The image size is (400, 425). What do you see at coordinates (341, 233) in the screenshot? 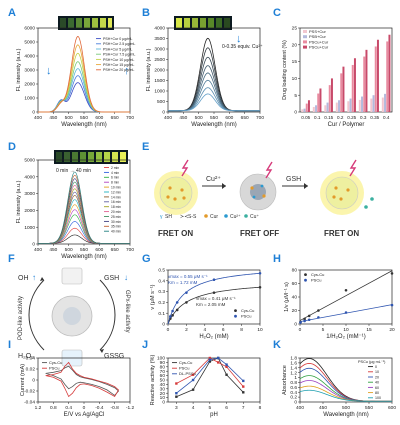
I see `fret-label-3: FRET ON` at bounding box center [341, 233].